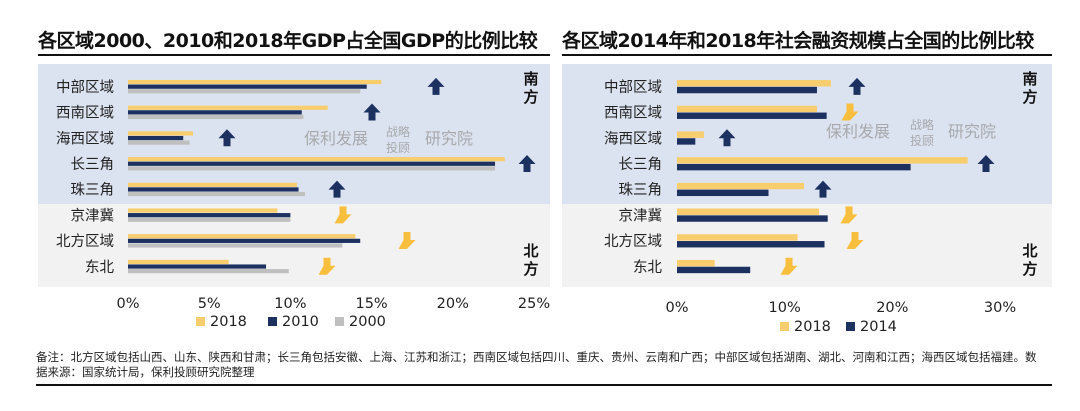 The image size is (1080, 411). What do you see at coordinates (534, 304) in the screenshot?
I see `c1-x-tick-label: 25%` at bounding box center [534, 304].